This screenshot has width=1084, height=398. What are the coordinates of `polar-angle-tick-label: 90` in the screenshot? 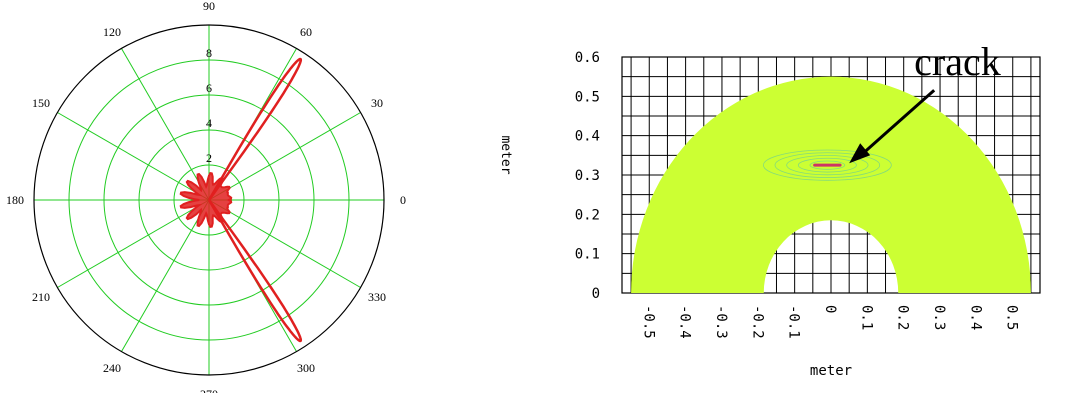 It's located at (209, 6).